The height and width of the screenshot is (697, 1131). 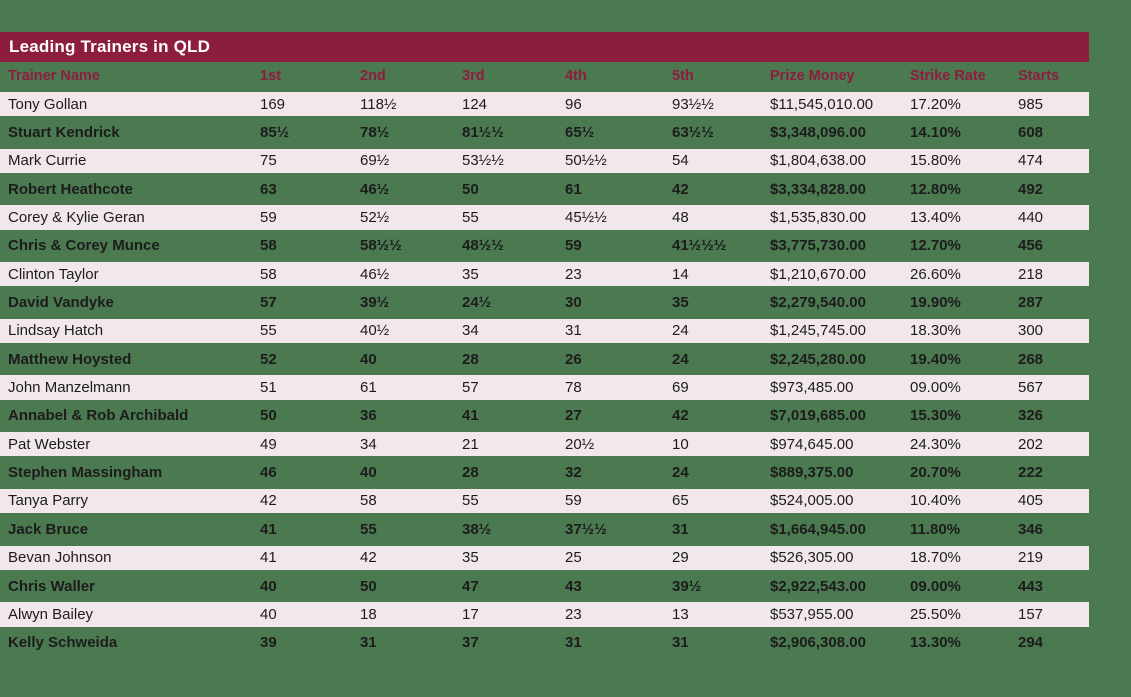 I want to click on cell-prize-money: $2,922,543.00, so click(x=818, y=586).